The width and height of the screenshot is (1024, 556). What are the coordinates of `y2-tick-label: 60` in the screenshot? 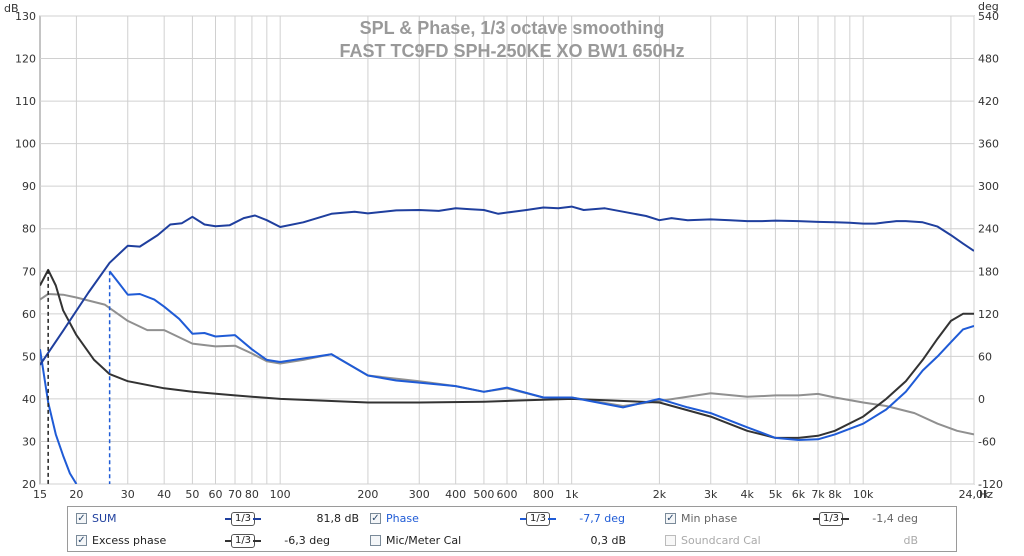 It's located at (985, 356).